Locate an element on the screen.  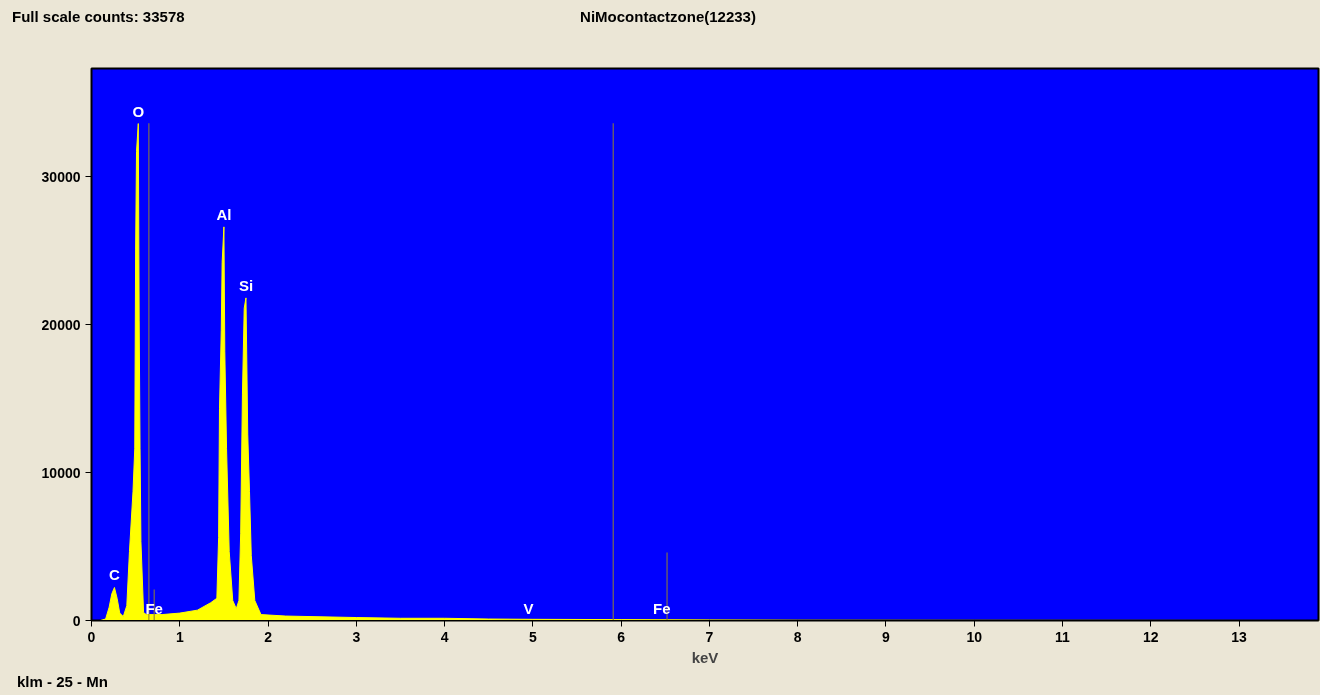
x-tick-label: 4 is located at coordinates (444, 636).